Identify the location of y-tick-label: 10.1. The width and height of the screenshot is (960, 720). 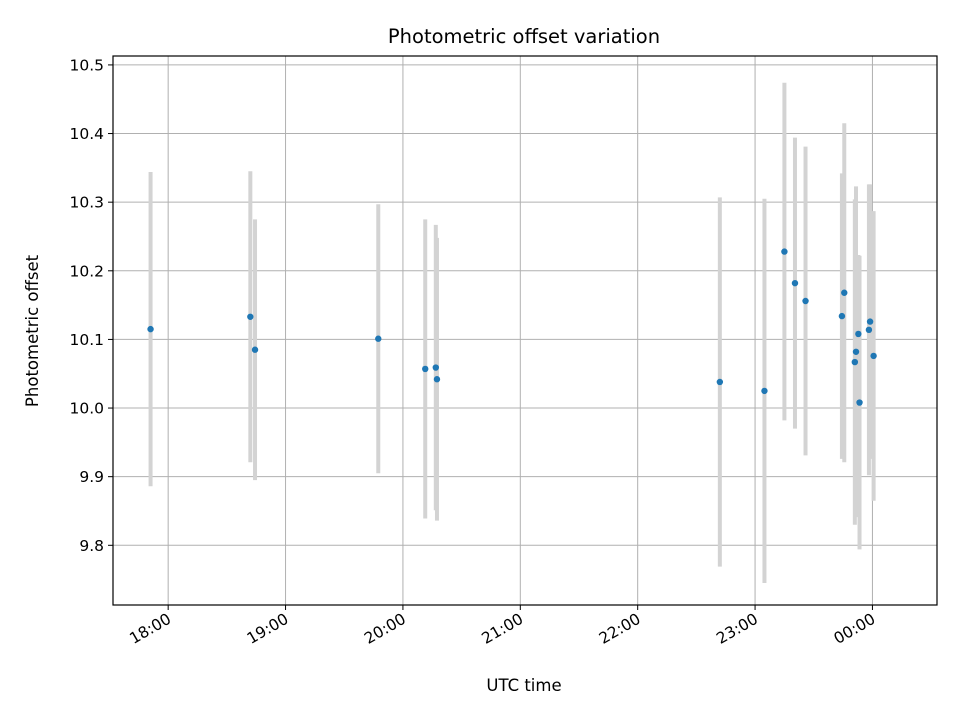
(86, 340).